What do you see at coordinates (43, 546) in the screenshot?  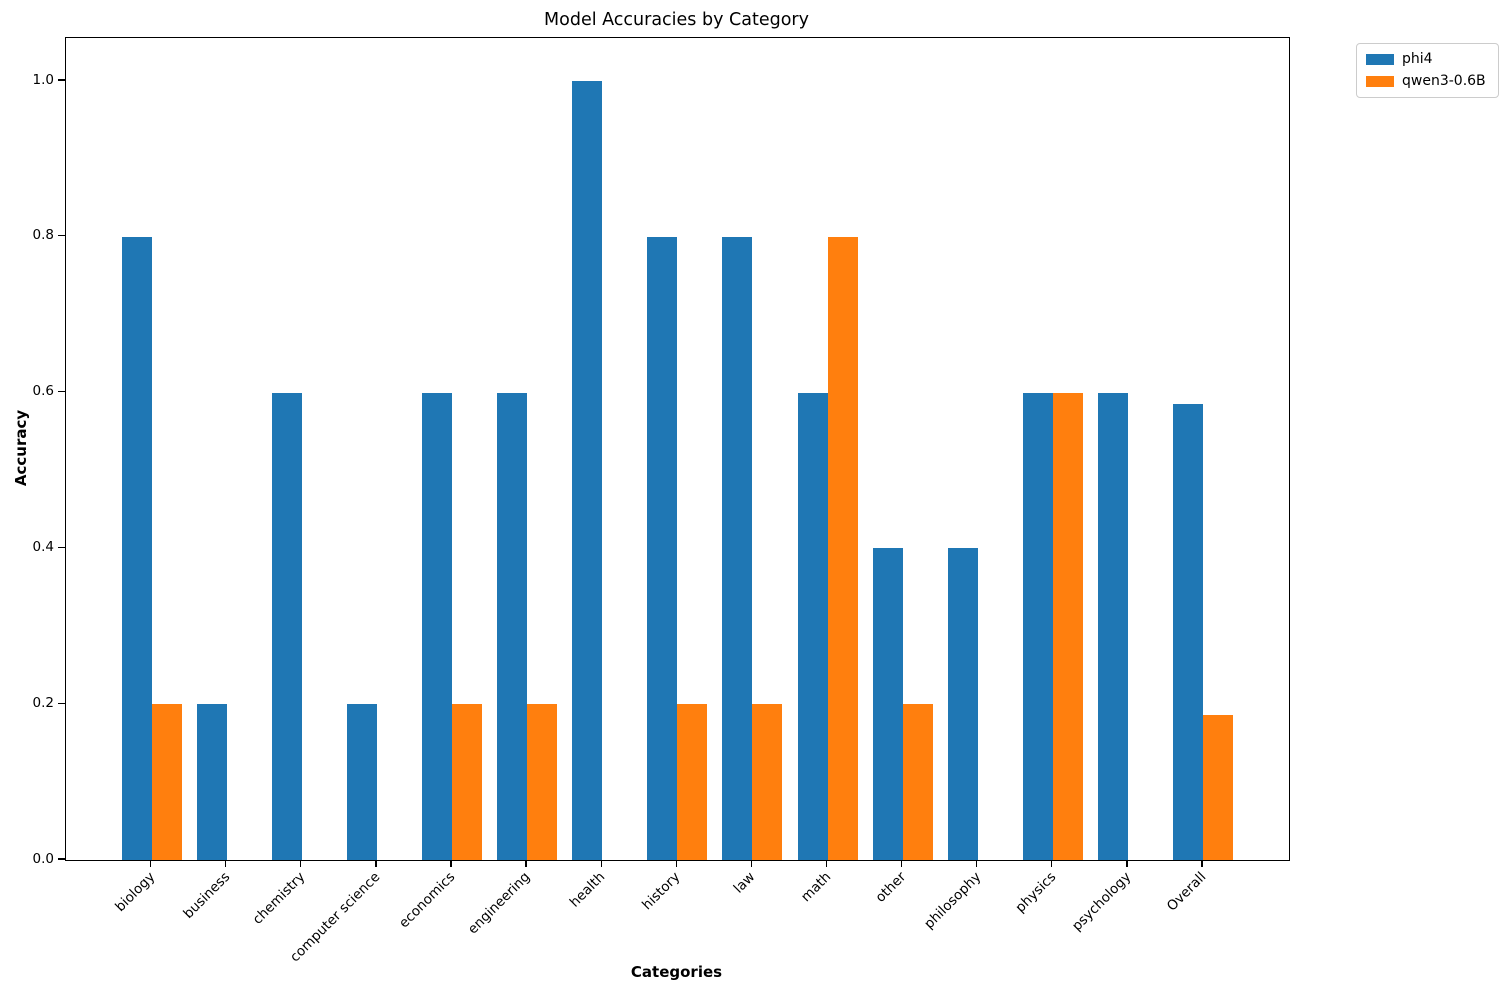 I see `y-tick-label-0.4: 0.4` at bounding box center [43, 546].